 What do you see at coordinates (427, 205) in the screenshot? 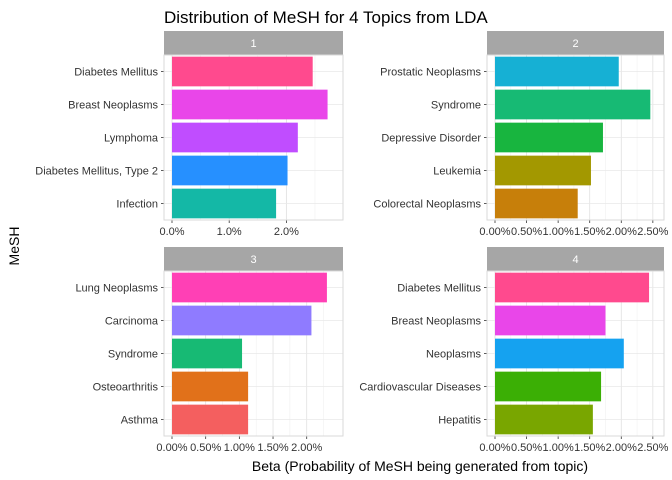
I see `category-label: Colorectal Neoplasms` at bounding box center [427, 205].